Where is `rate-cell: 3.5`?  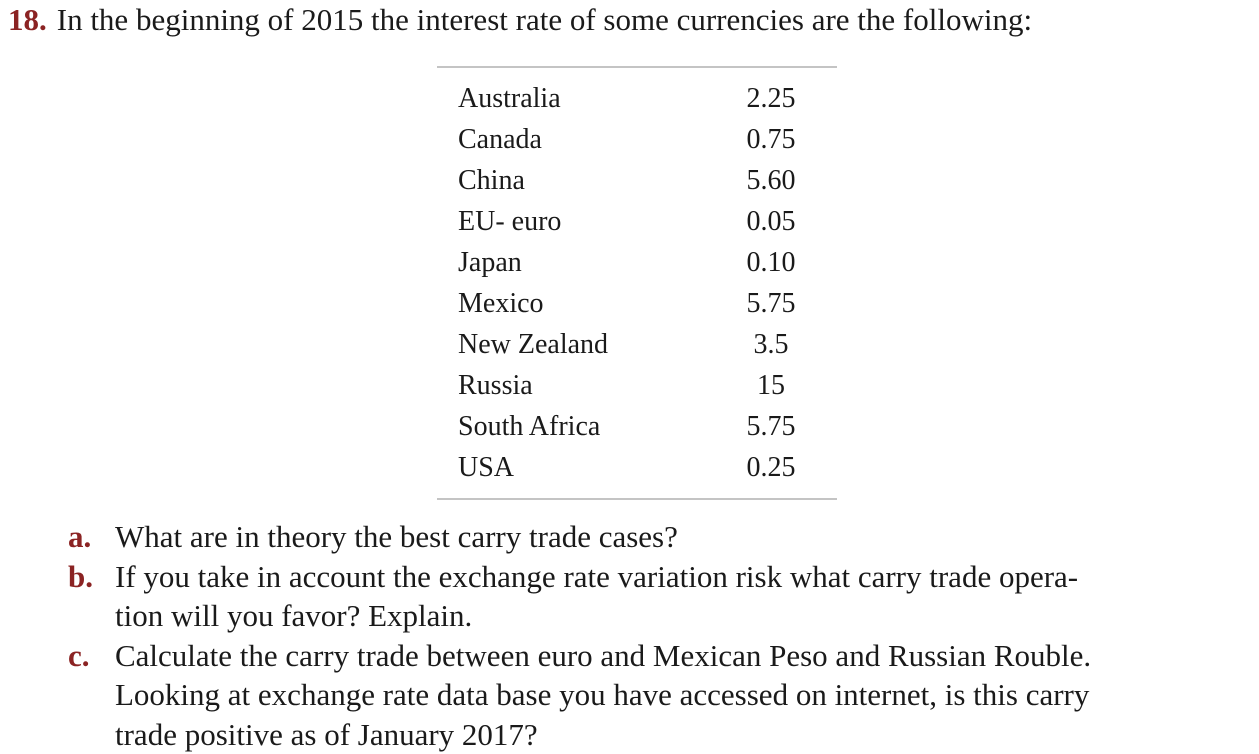 rate-cell: 3.5 is located at coordinates (771, 344).